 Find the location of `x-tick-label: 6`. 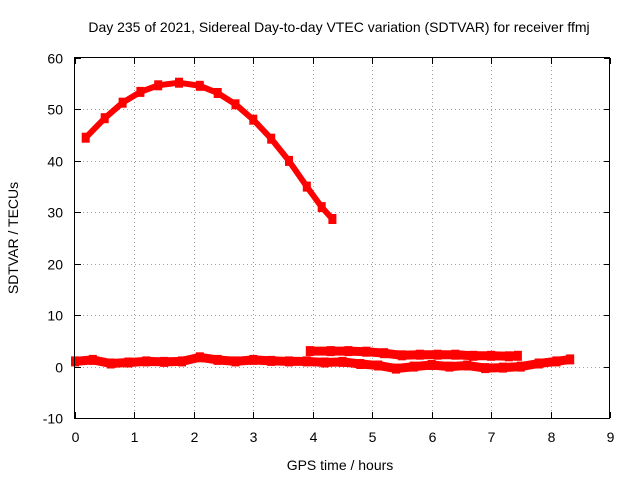

x-tick-label: 6 is located at coordinates (433, 437).